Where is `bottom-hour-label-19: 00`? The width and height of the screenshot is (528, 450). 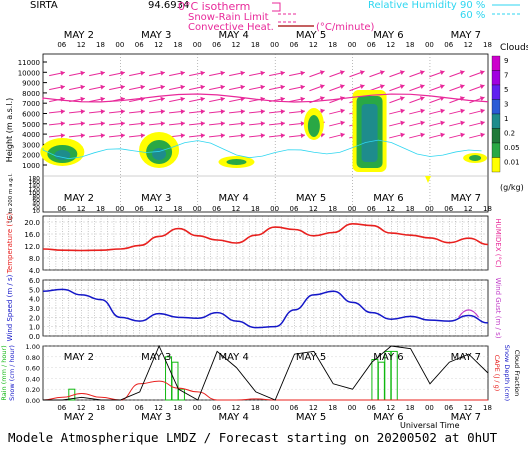
bottom-hour-label-19: 00 is located at coordinates (429, 408).